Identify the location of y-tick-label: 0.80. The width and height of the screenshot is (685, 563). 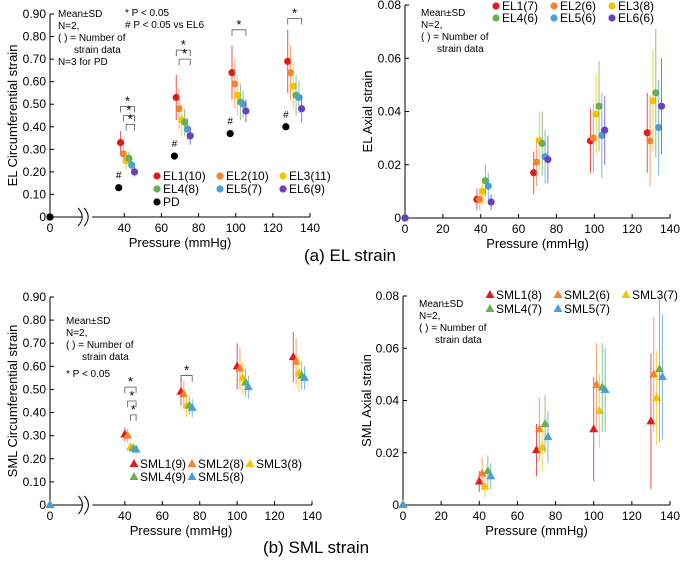
(35, 320).